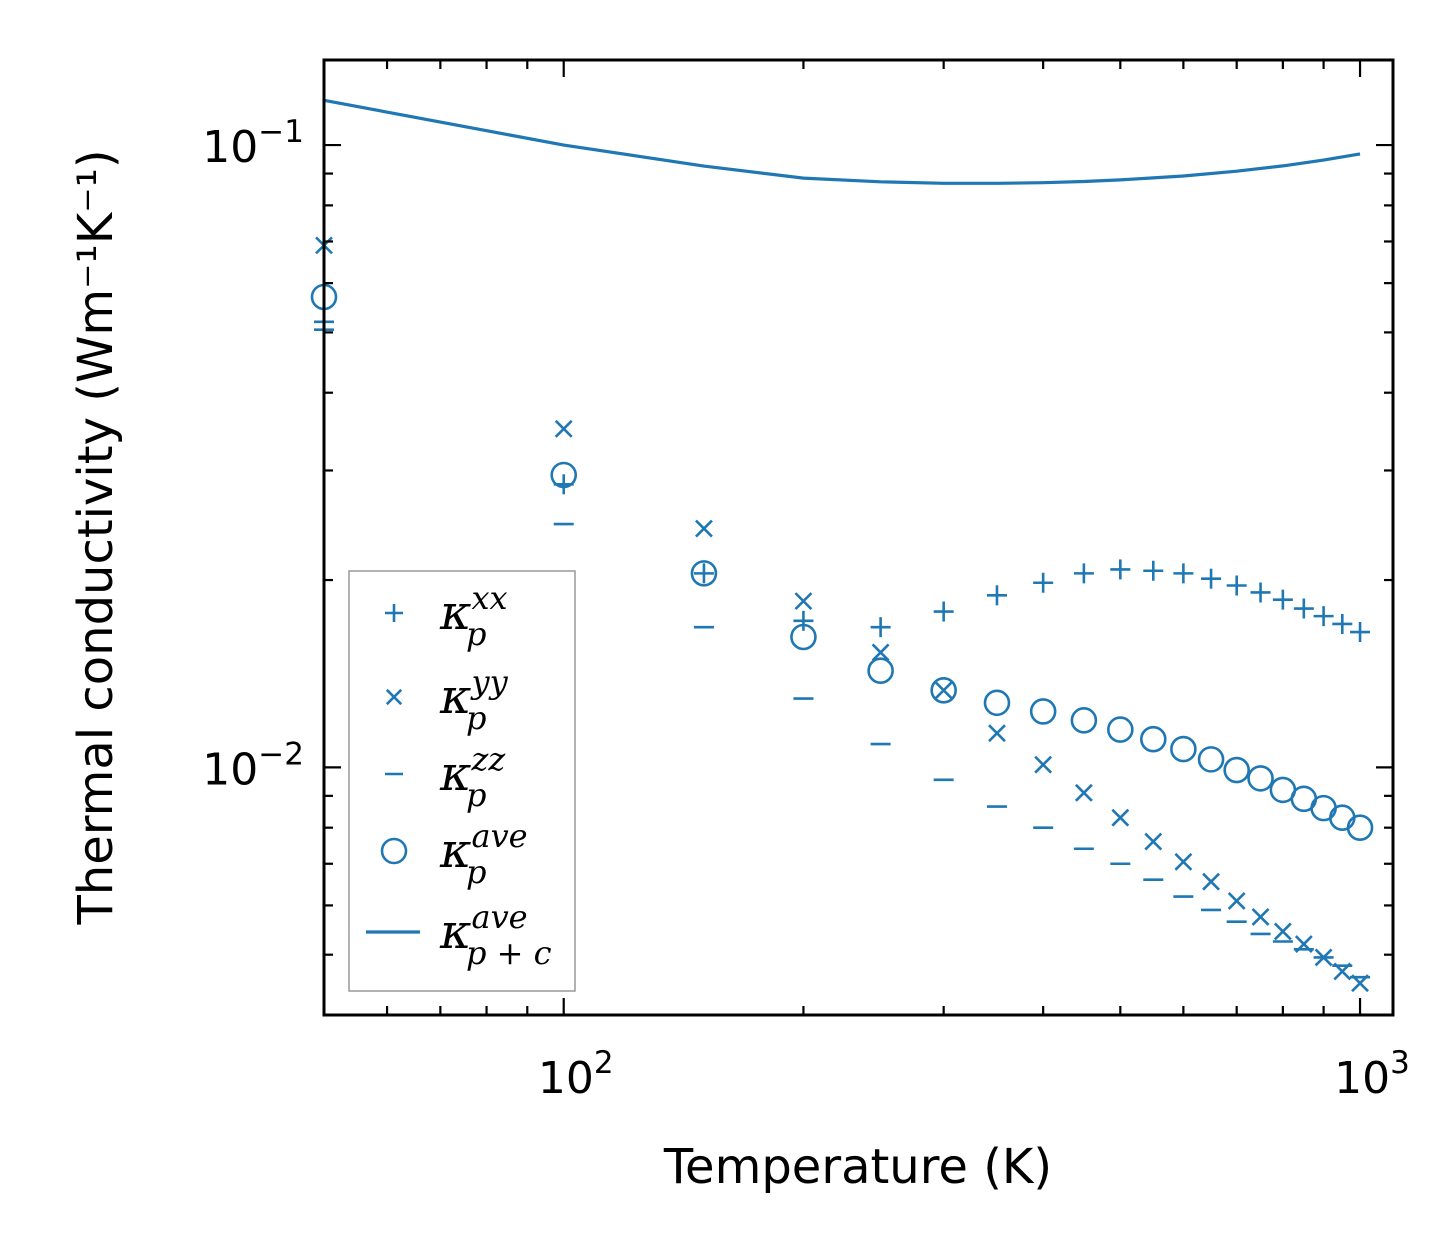  What do you see at coordinates (253, 765) in the screenshot?
I see `y-tick-label: 10⁻²` at bounding box center [253, 765].